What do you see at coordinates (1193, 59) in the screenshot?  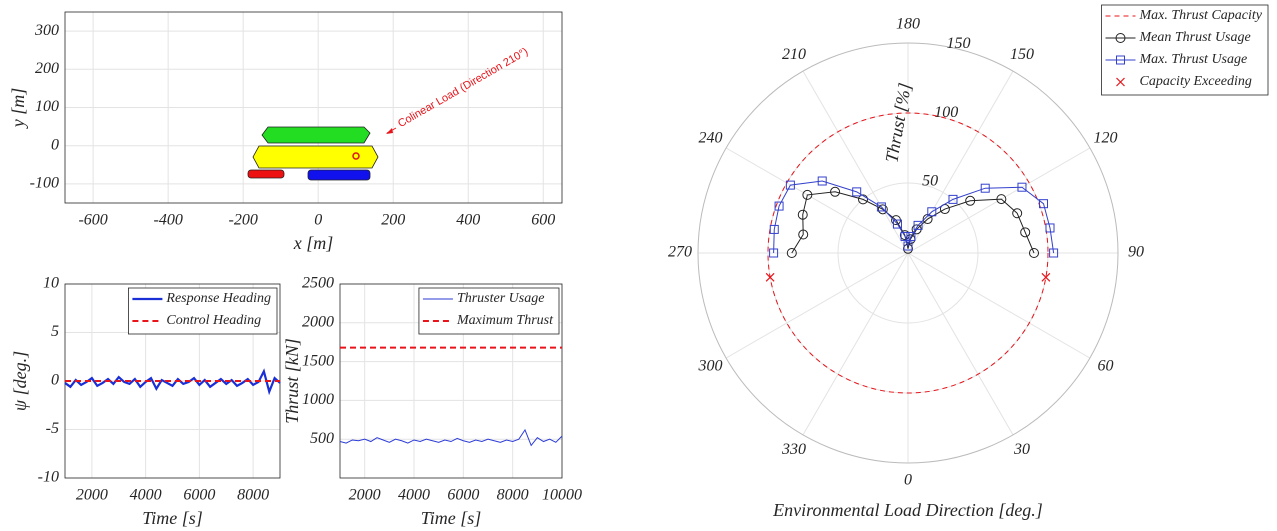 I see `legend-label: Max. Thrust Usage` at bounding box center [1193, 59].